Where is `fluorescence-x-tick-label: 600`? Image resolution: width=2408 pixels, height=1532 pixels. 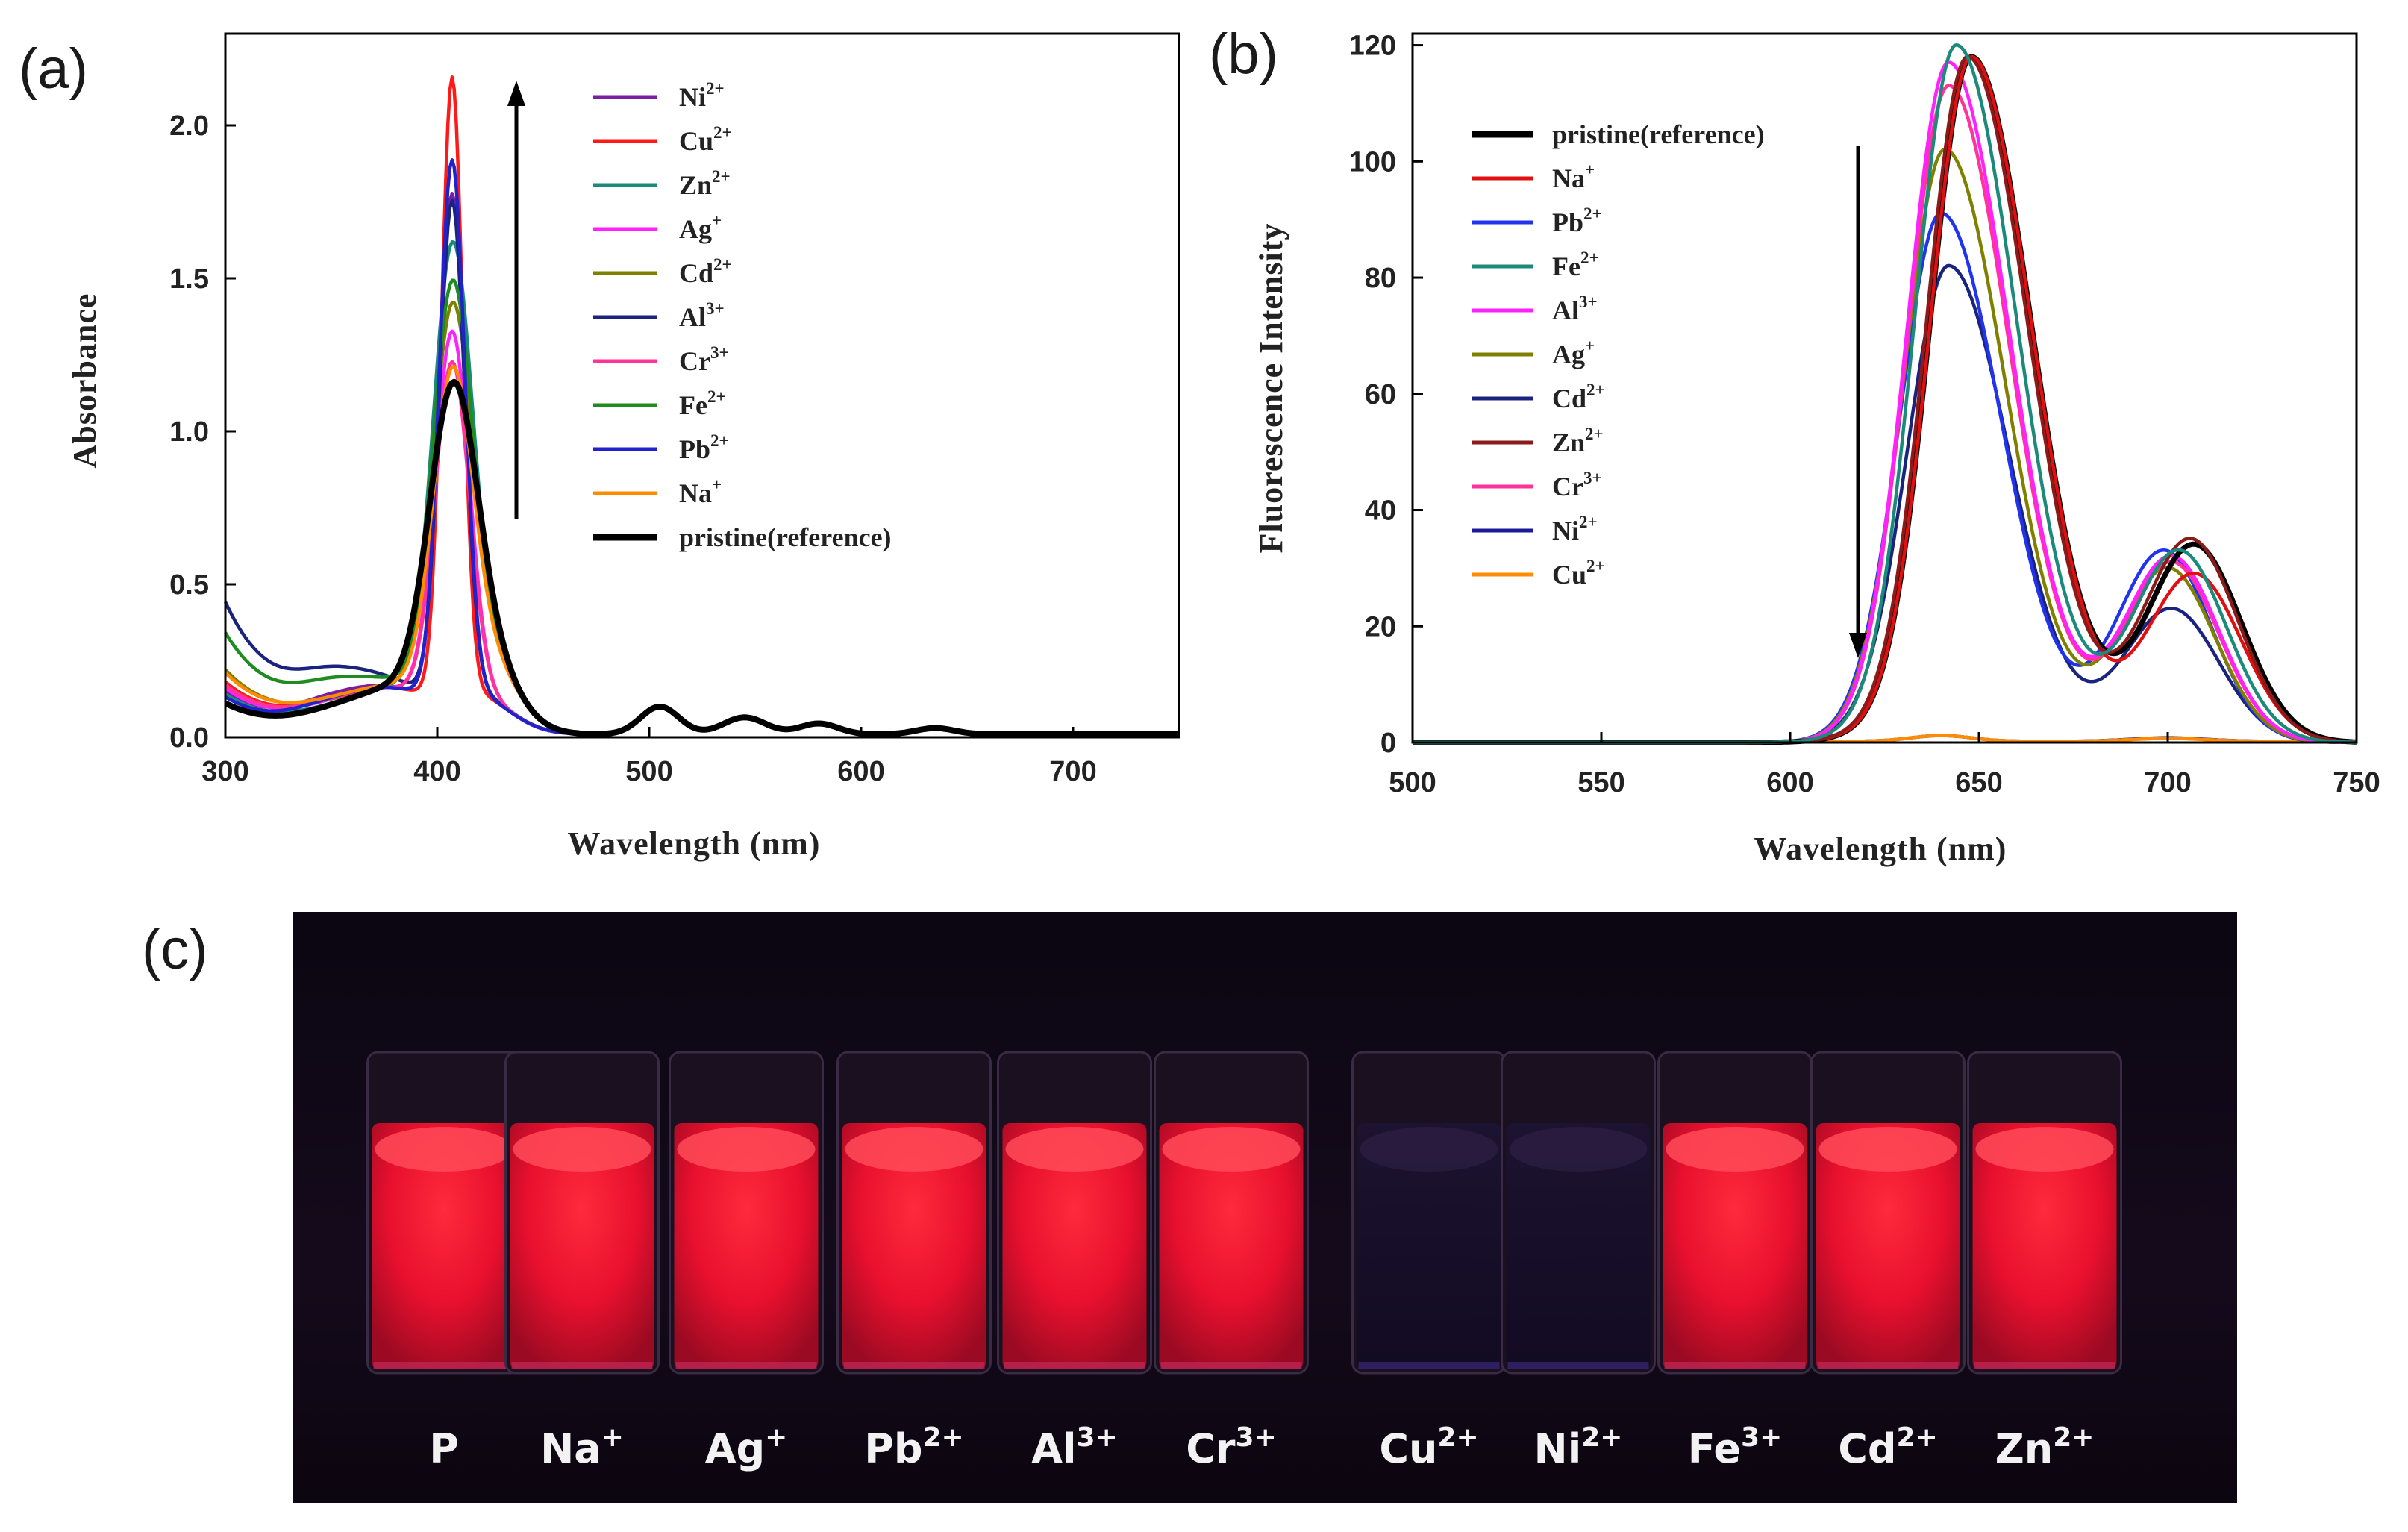
fluorescence-x-tick-label: 600 is located at coordinates (1789, 783).